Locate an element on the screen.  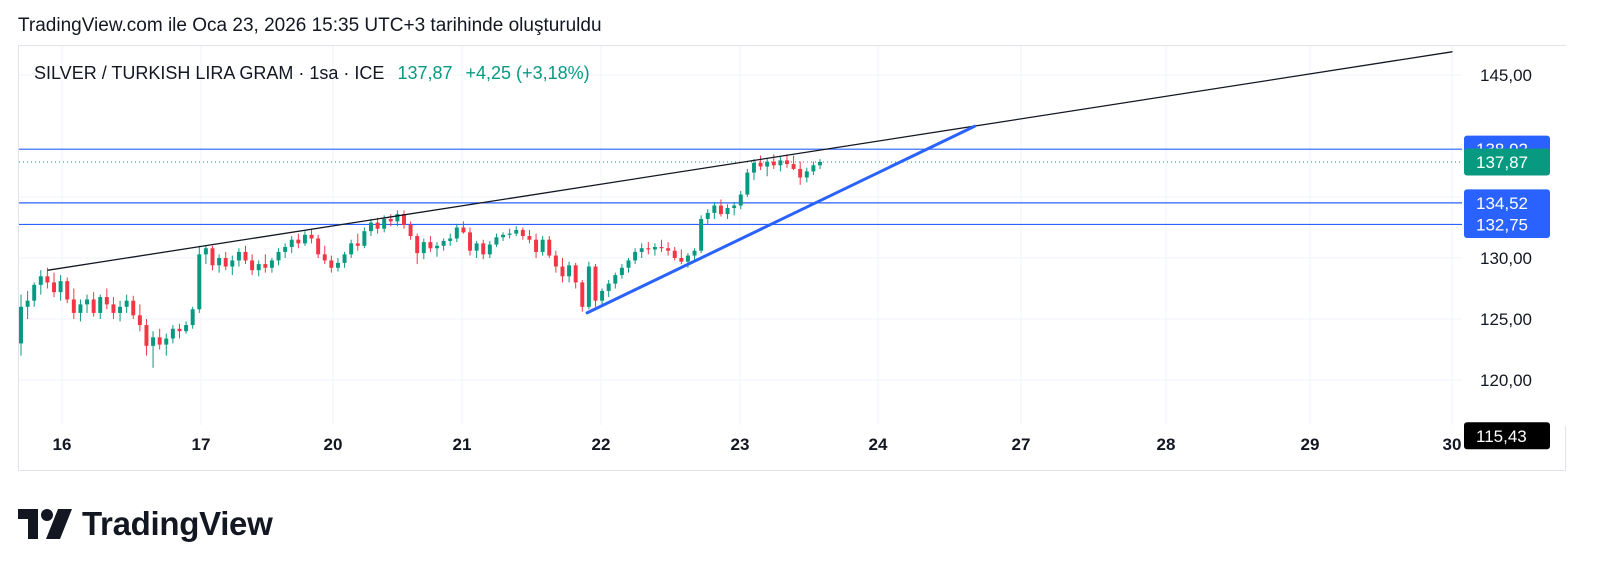
time-tick-label: 24 is located at coordinates (878, 444).